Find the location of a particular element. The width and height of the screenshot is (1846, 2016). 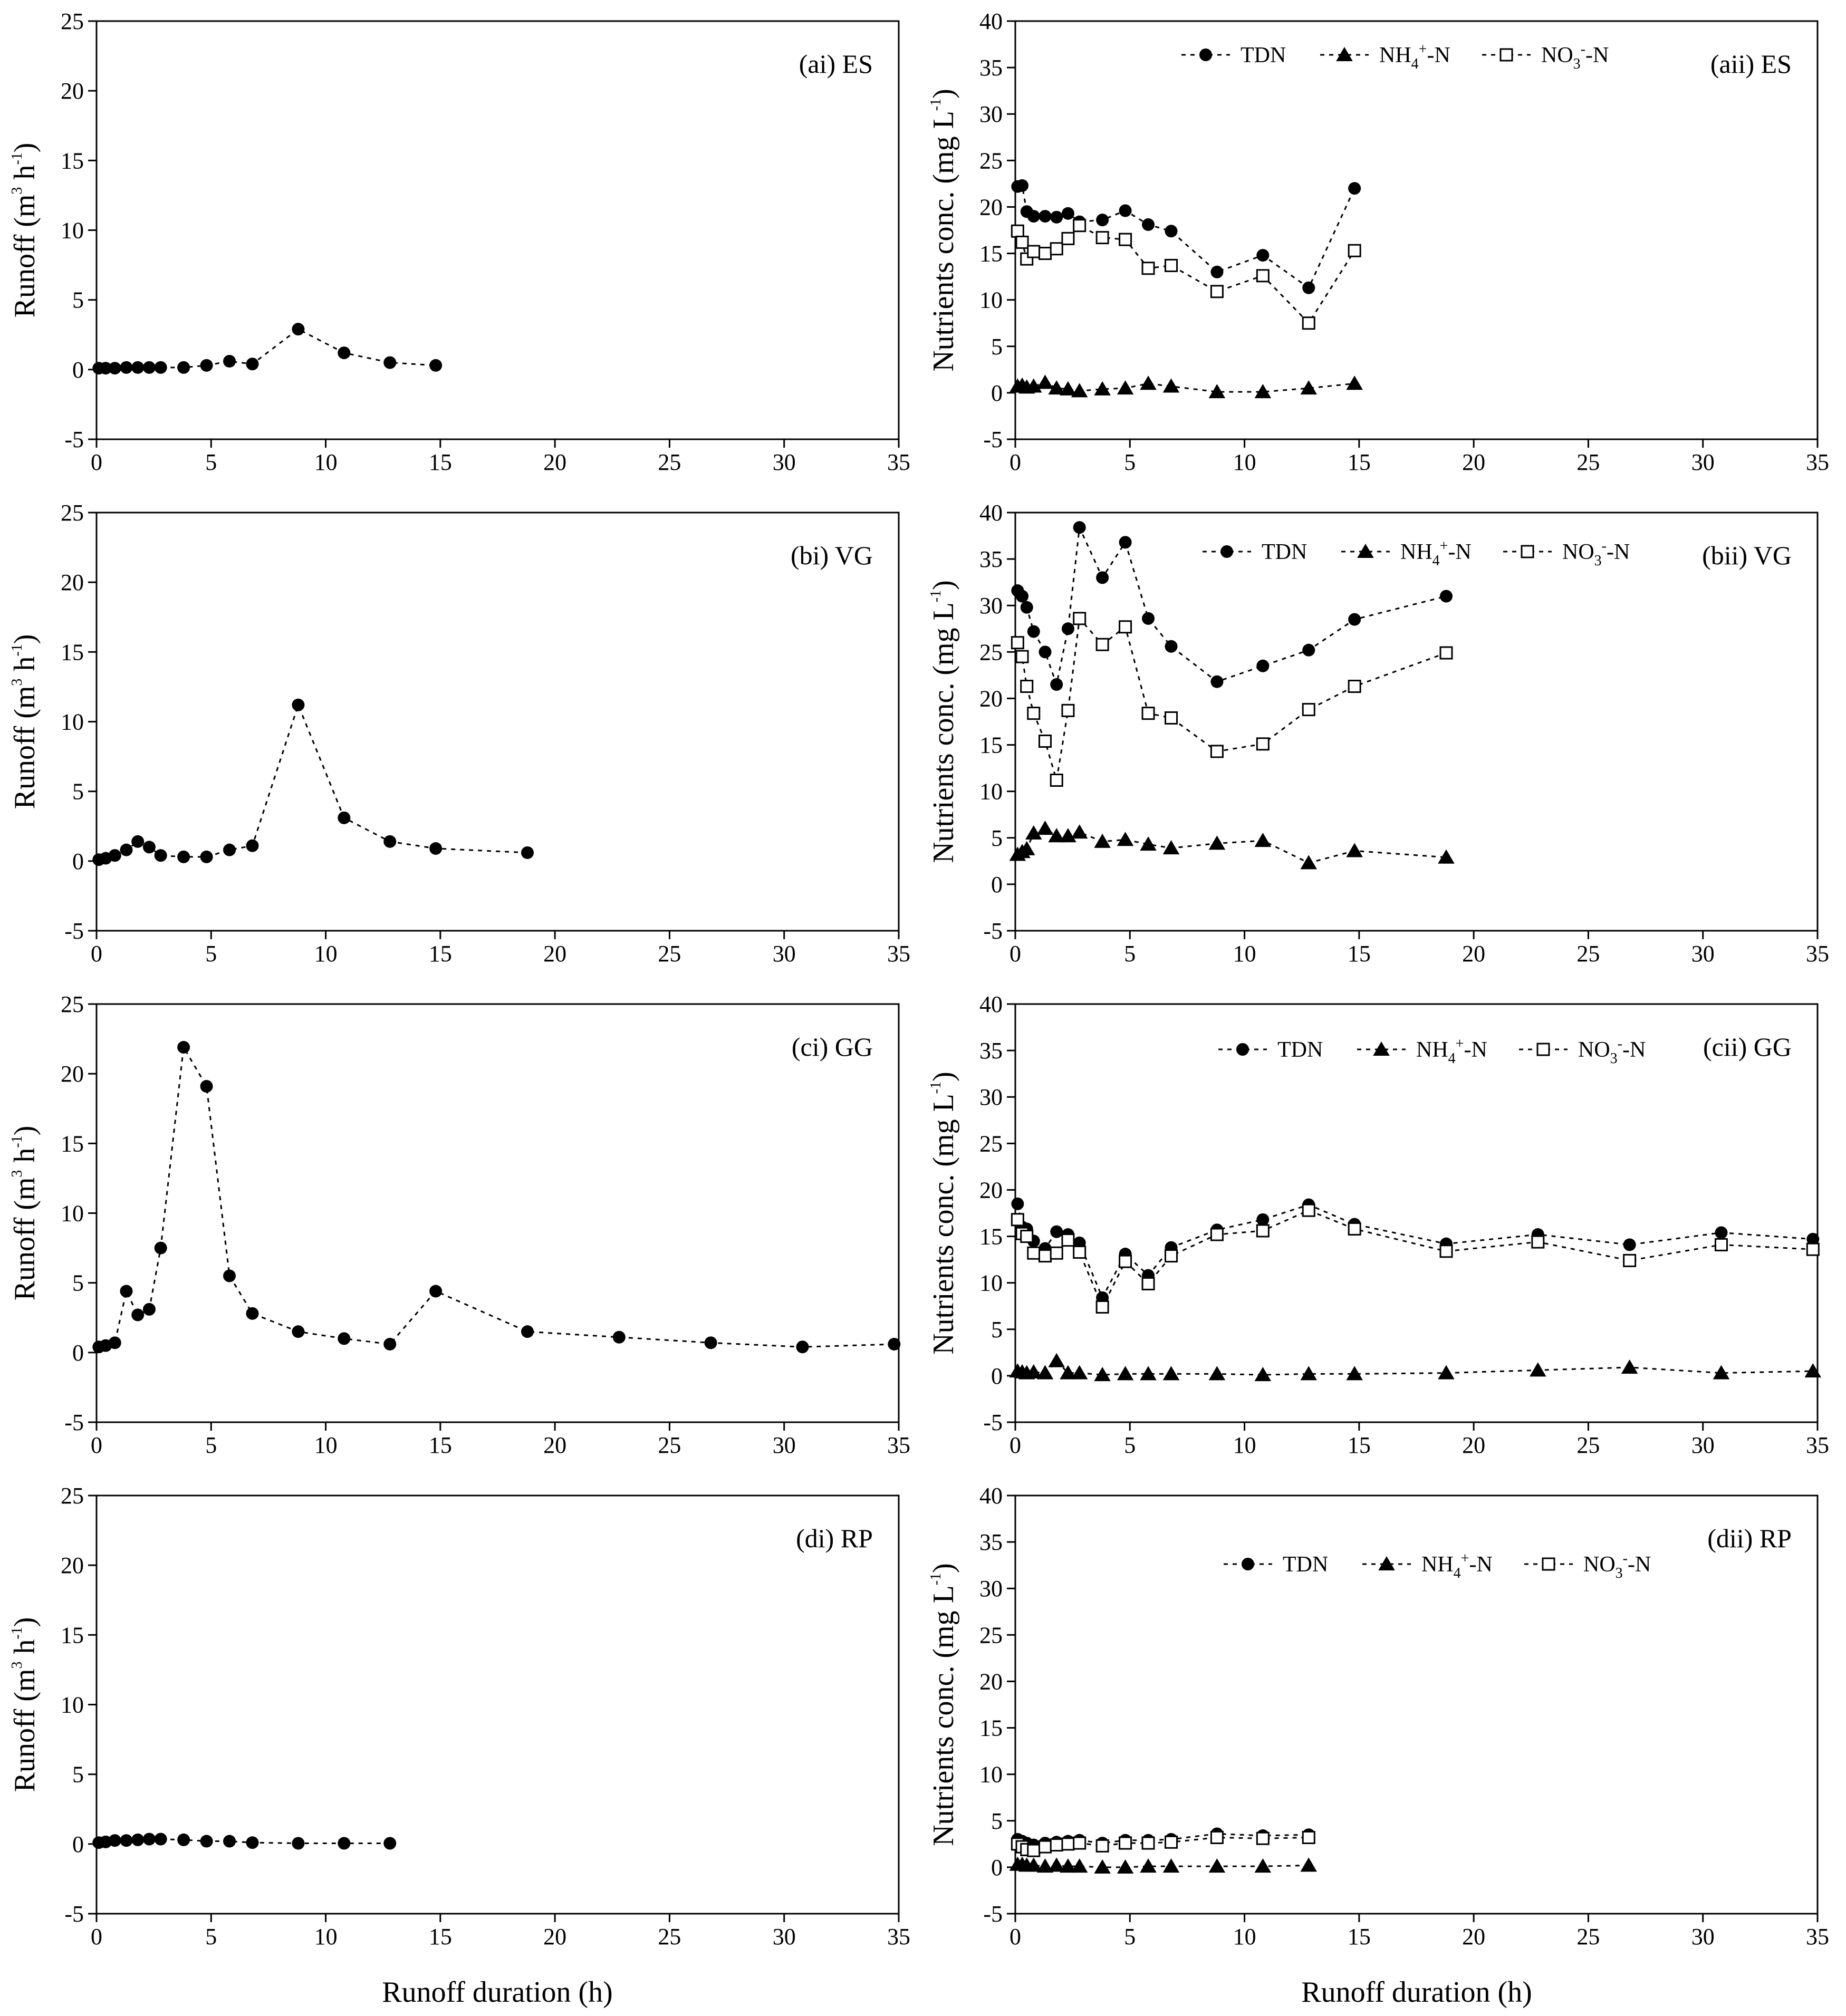

y-tick-label: 25 is located at coordinates (991, 1143).